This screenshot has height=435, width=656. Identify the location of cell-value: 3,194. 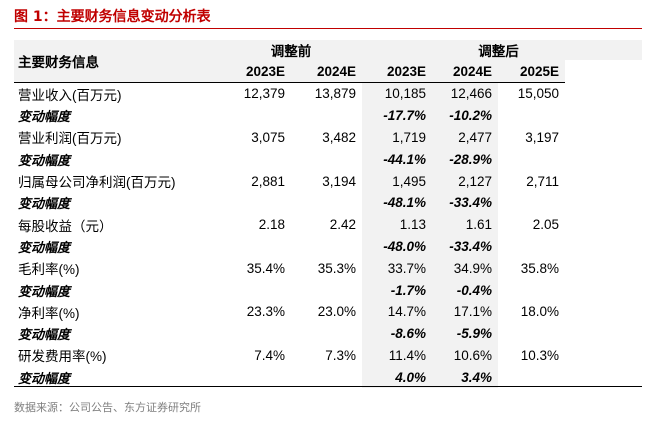
(339, 181).